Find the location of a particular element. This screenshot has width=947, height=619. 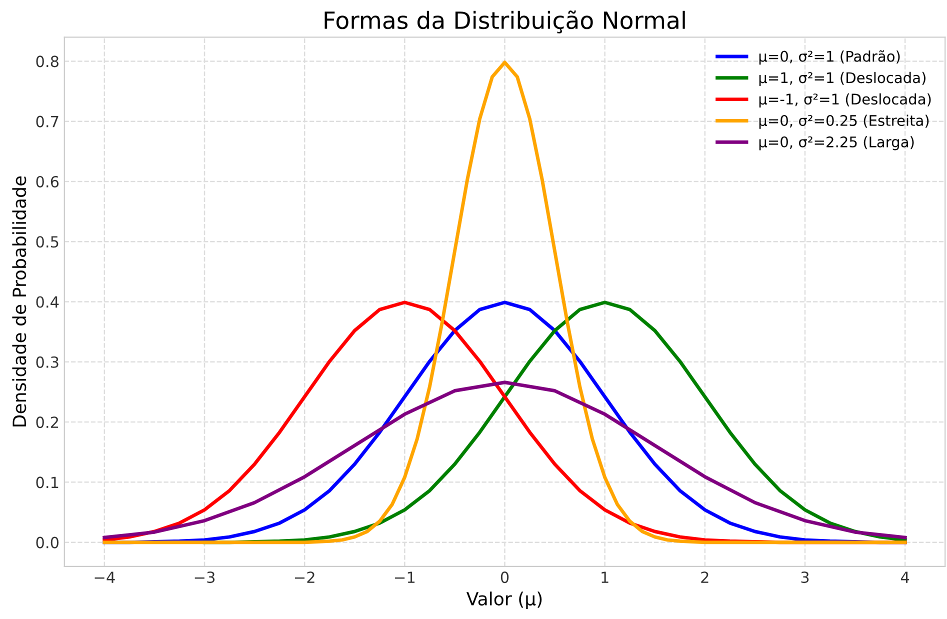

y-tick-label: 0.0 is located at coordinates (47, 542).